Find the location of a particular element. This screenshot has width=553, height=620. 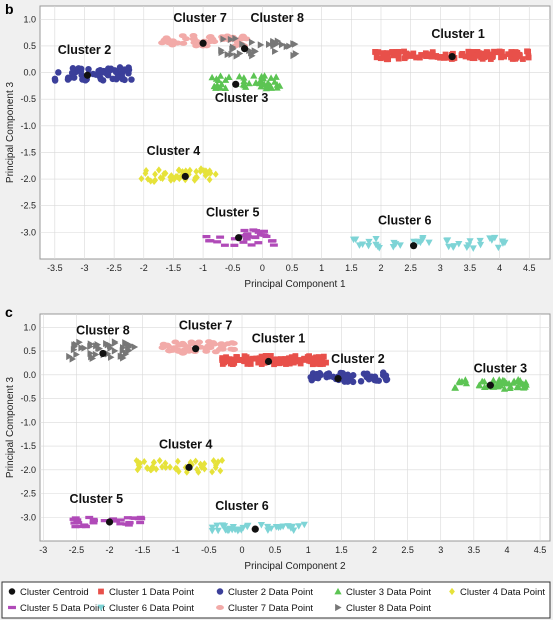

y-tick-label: -1.5 is located at coordinates (28, 152).